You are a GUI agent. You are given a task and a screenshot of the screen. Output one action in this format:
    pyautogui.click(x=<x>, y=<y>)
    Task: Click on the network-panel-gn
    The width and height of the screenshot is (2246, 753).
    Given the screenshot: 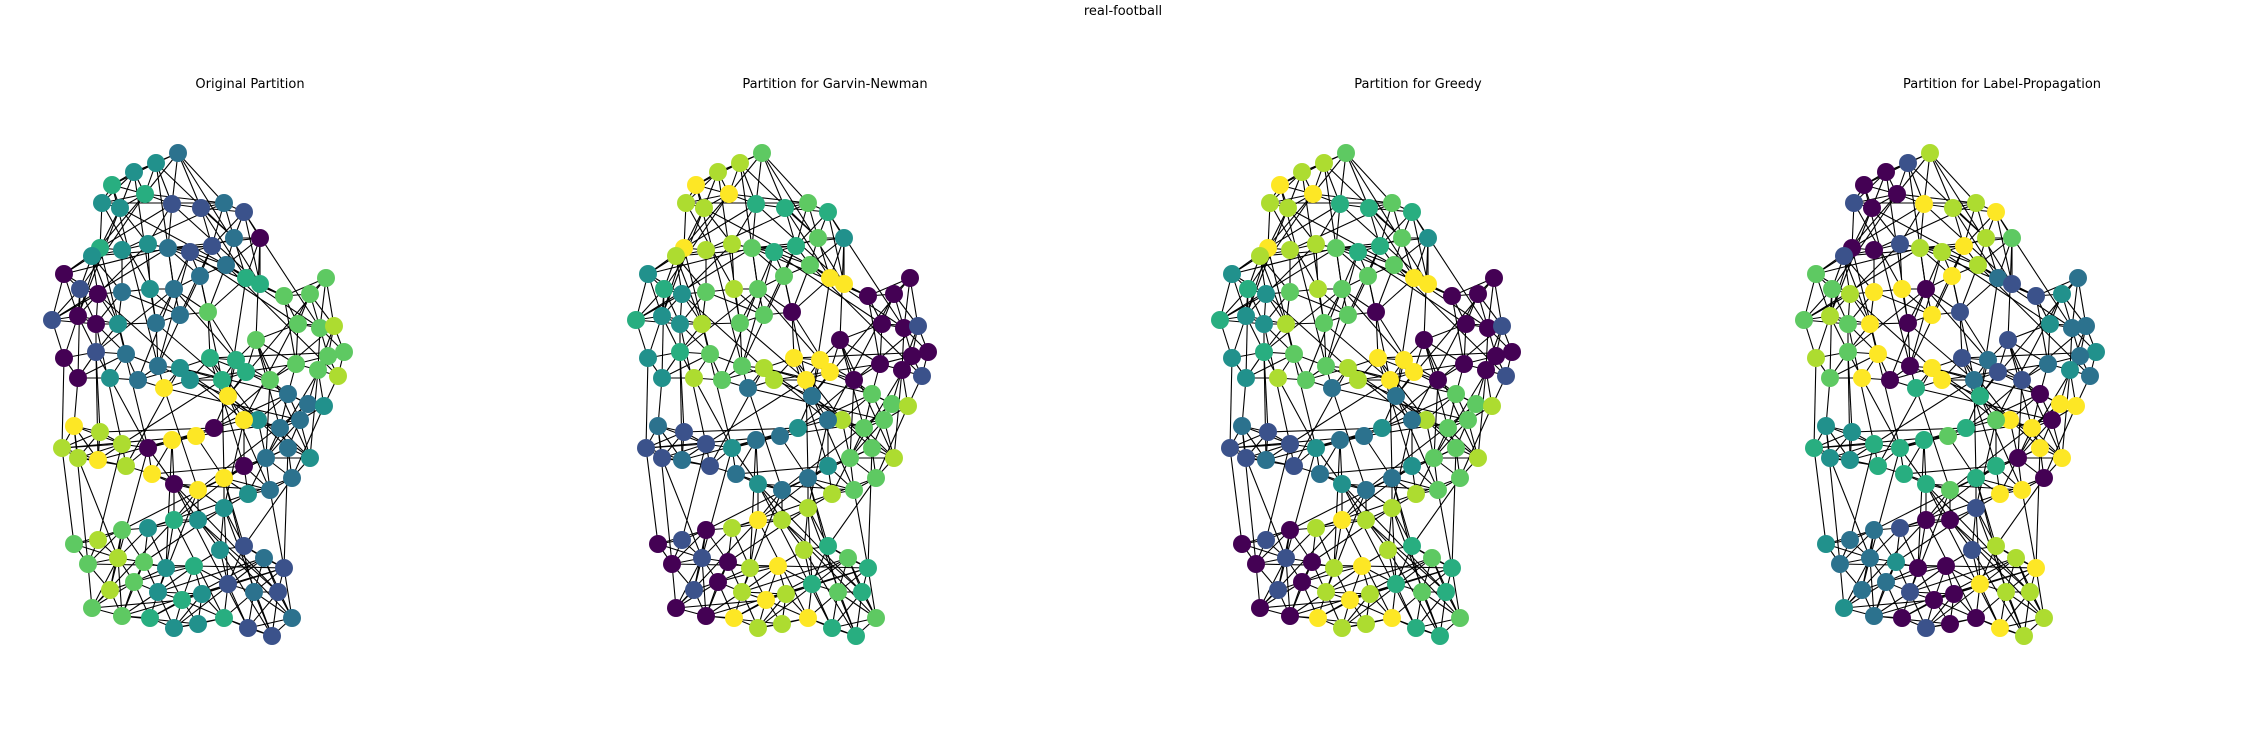 What is the action you would take?
    pyautogui.click(x=782, y=394)
    